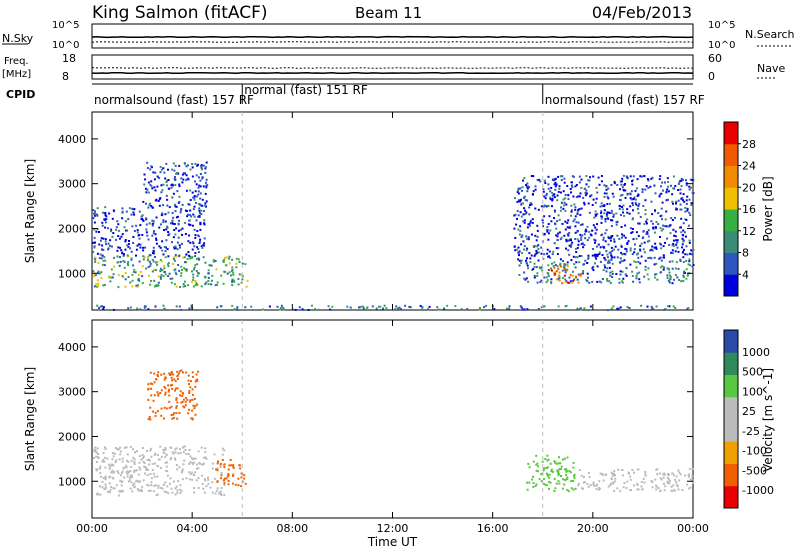 Image resolution: width=800 pixels, height=554 pixels. I want to click on colorbar-swatch, so click(731, 285).